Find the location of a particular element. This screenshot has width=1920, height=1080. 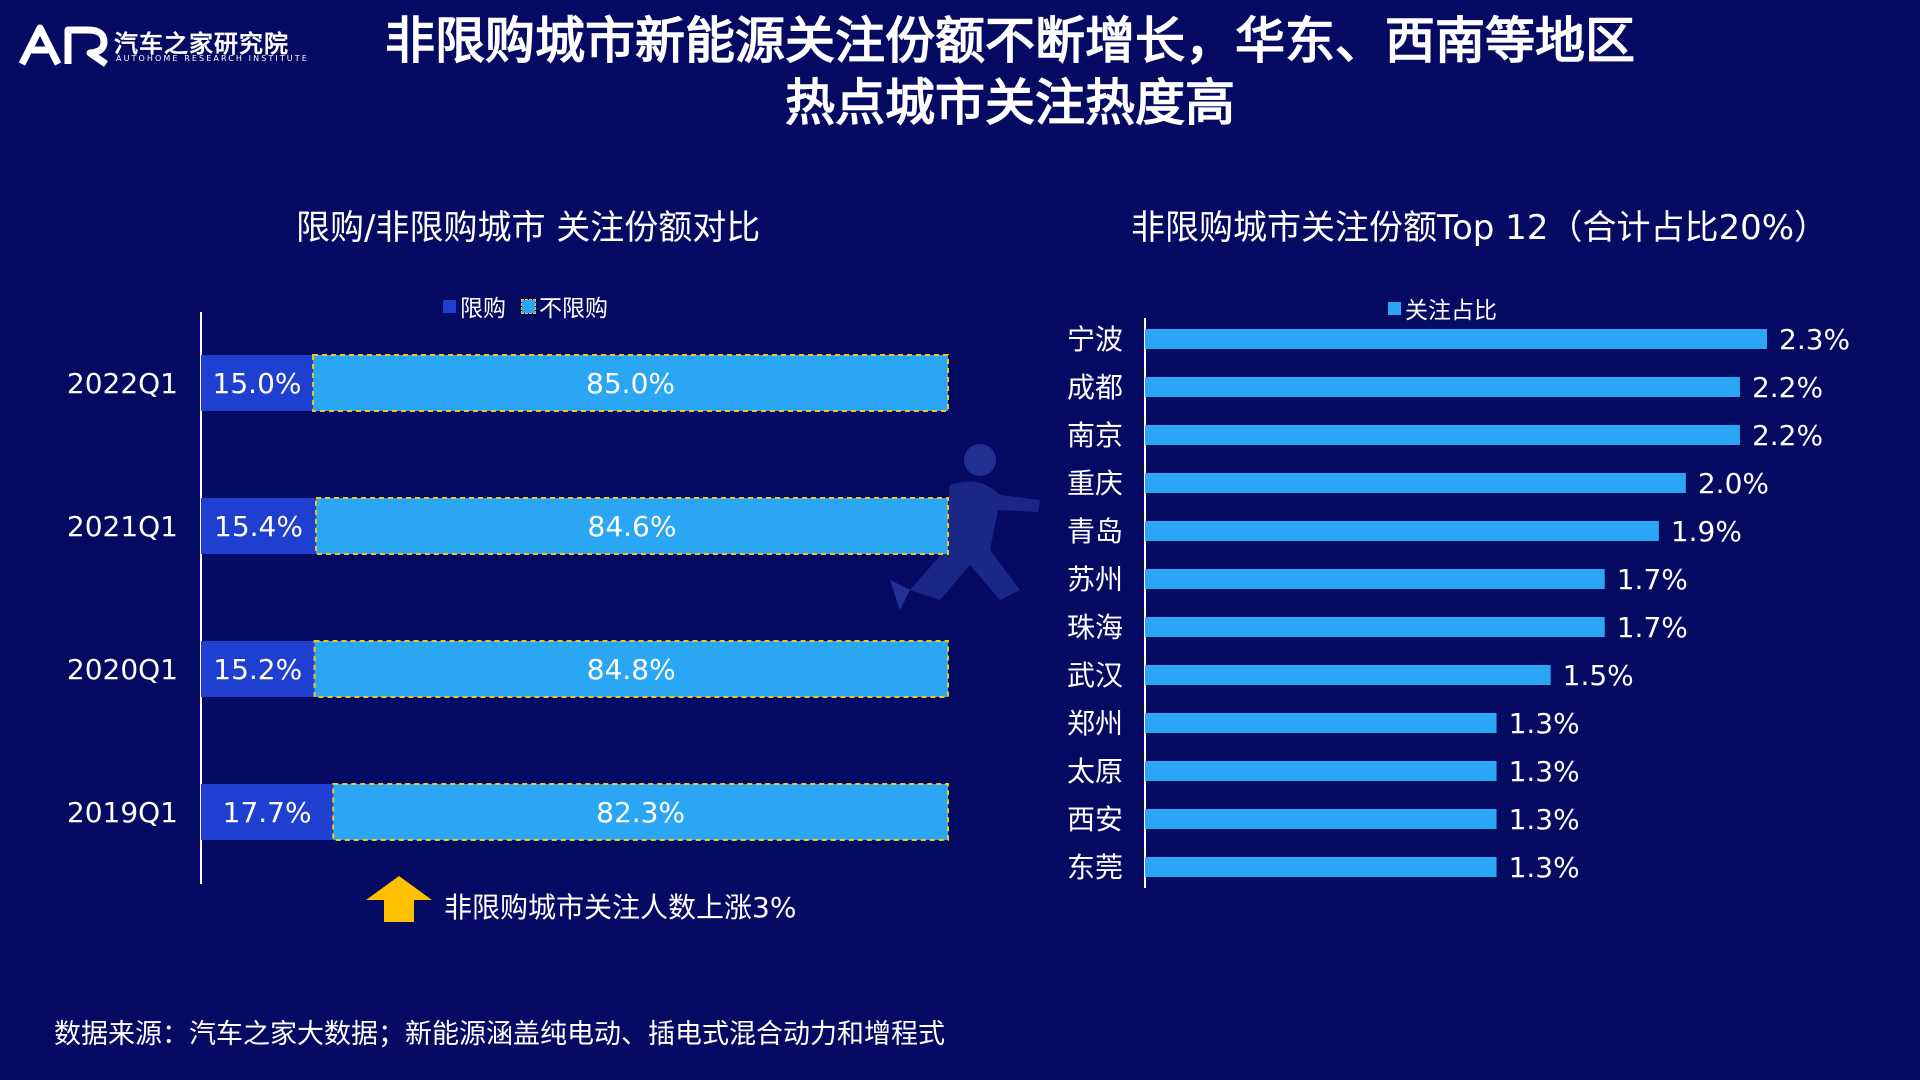

legend-item-restricted: 限购 is located at coordinates (474, 306).